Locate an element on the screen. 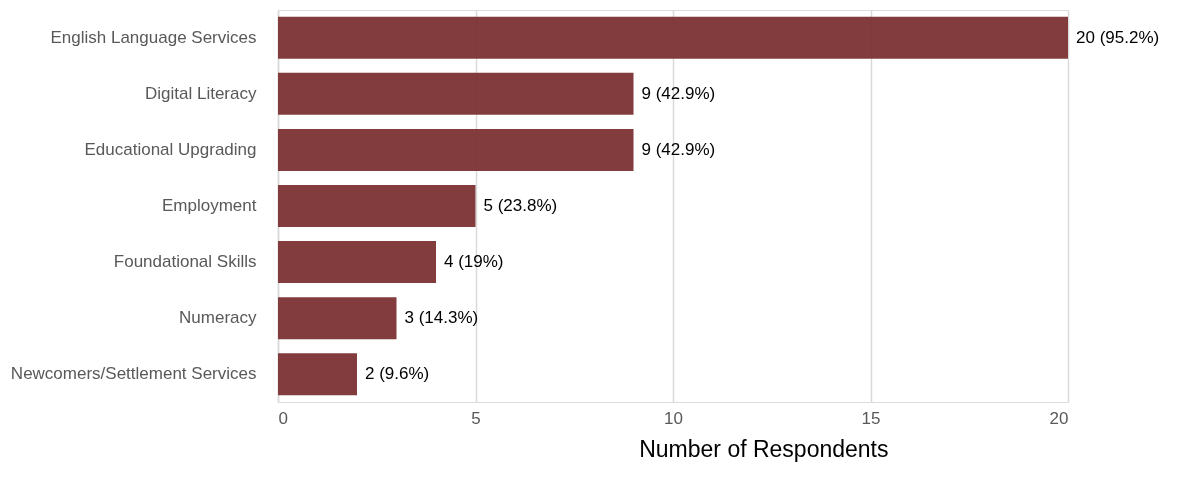 Image resolution: width=1188 pixels, height=479 pixels. x-tick-label: 5 is located at coordinates (476, 418).